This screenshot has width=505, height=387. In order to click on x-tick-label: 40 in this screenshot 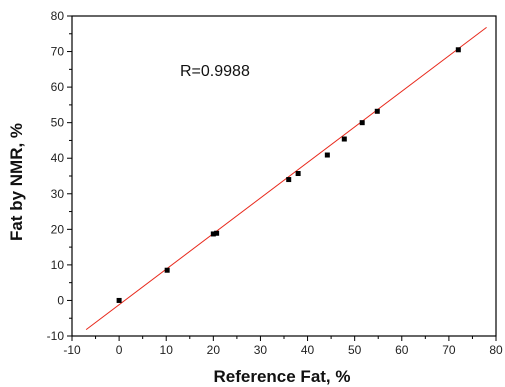, I will do `click(308, 350)`.